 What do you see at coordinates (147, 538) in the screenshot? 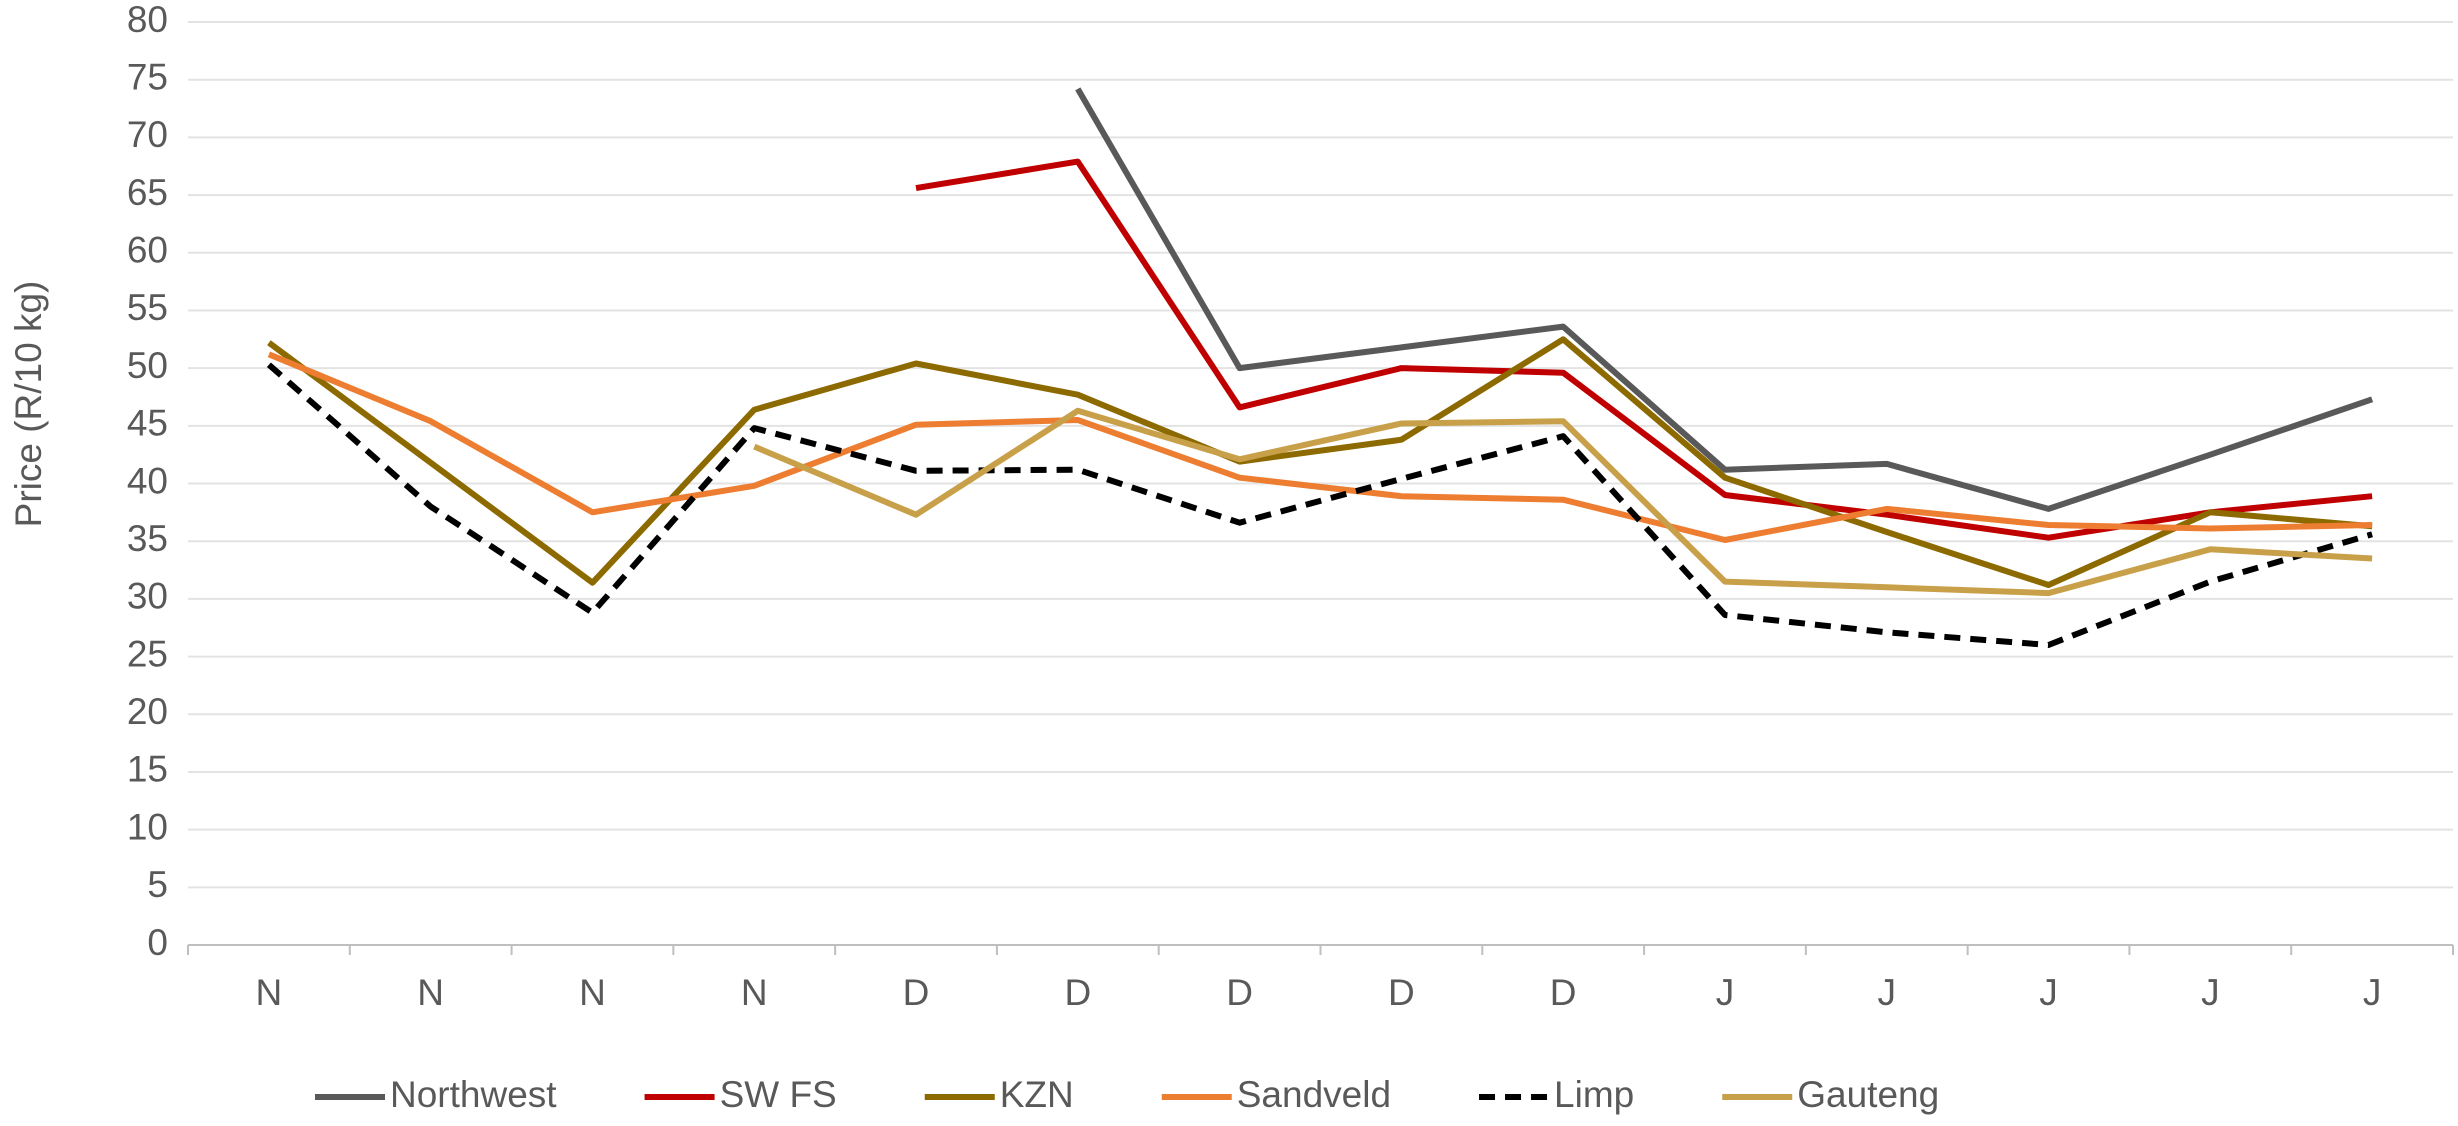
I see `y-tick-label: 35` at bounding box center [147, 538].